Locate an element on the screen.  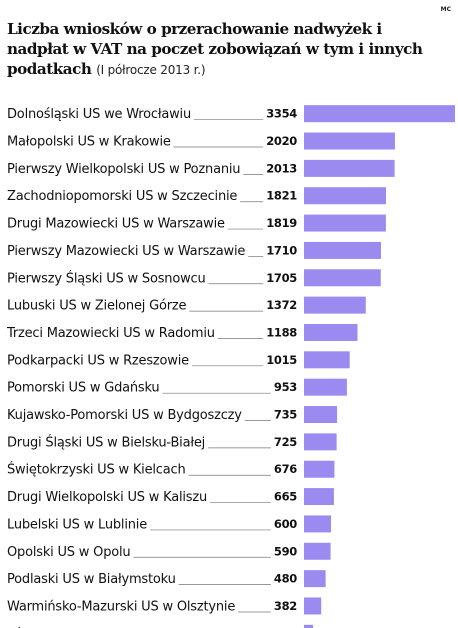
category-label: Drugi Wielkopolski US w Kaliszu is located at coordinates (107, 497).